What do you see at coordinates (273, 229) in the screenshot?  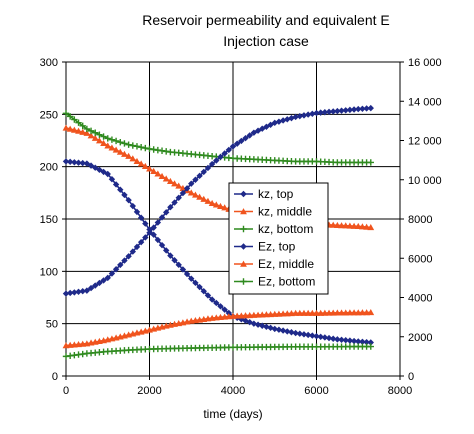 I see `legend-item: kz, bottom` at bounding box center [273, 229].